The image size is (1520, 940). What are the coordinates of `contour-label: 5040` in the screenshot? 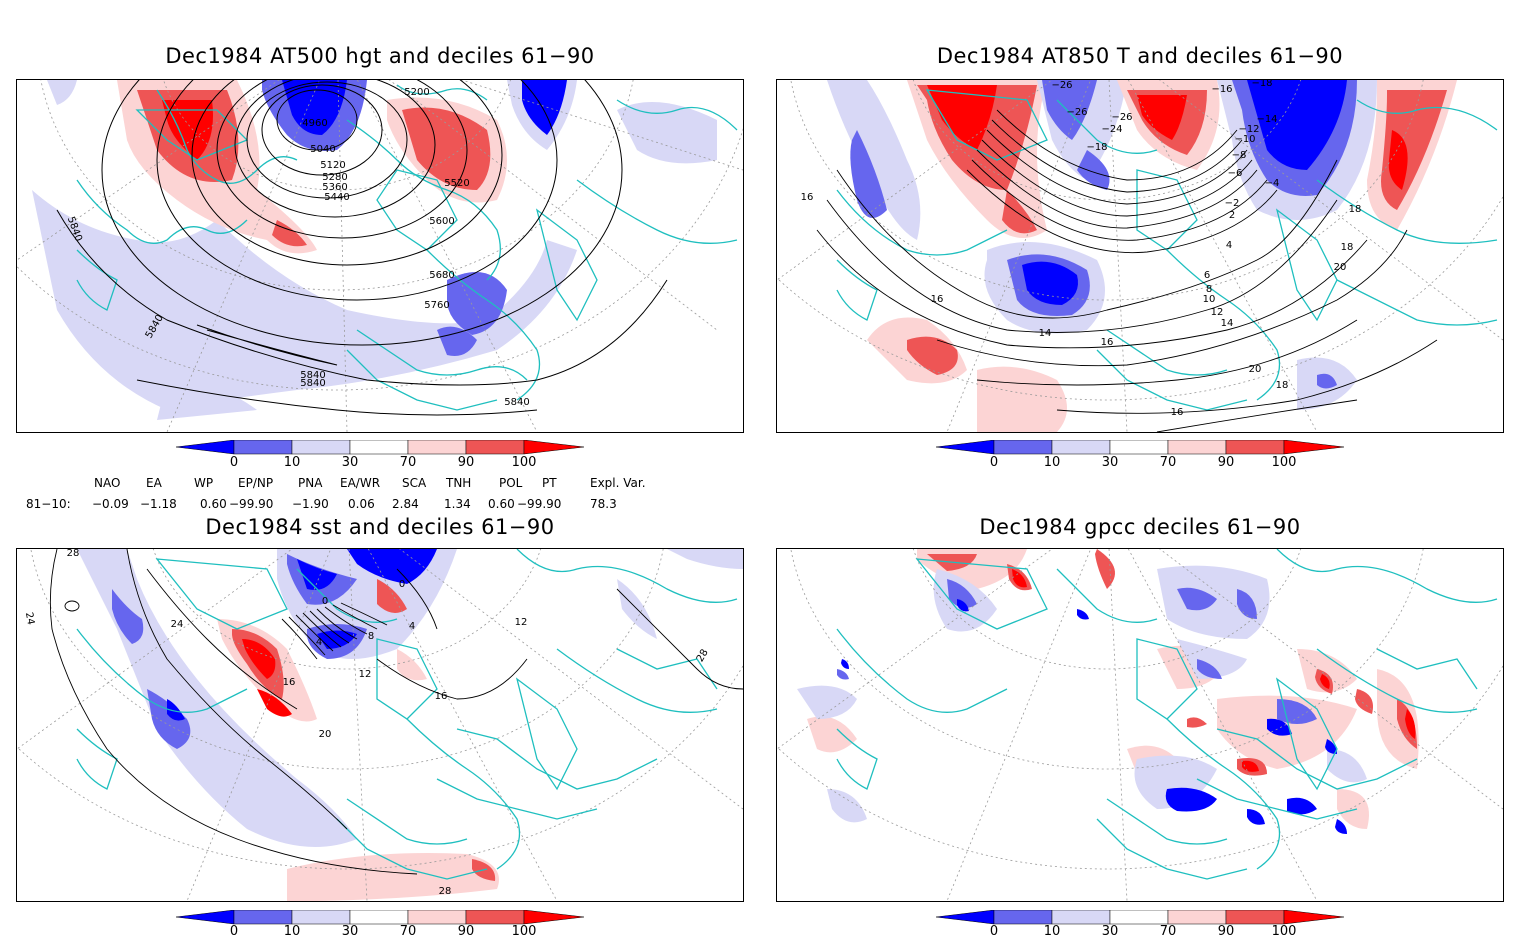 It's located at (322, 149).